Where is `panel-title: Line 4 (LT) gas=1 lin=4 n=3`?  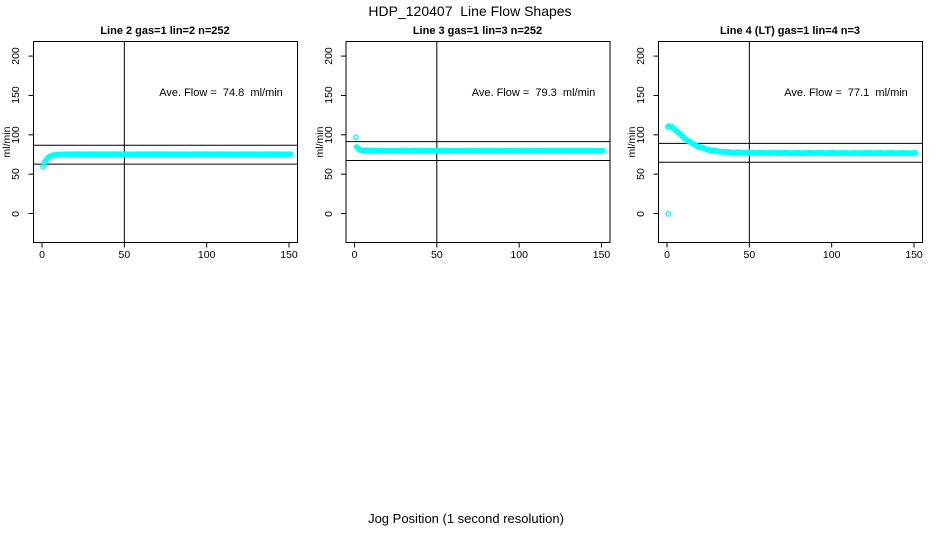 panel-title: Line 4 (LT) gas=1 lin=4 n=3 is located at coordinates (790, 31).